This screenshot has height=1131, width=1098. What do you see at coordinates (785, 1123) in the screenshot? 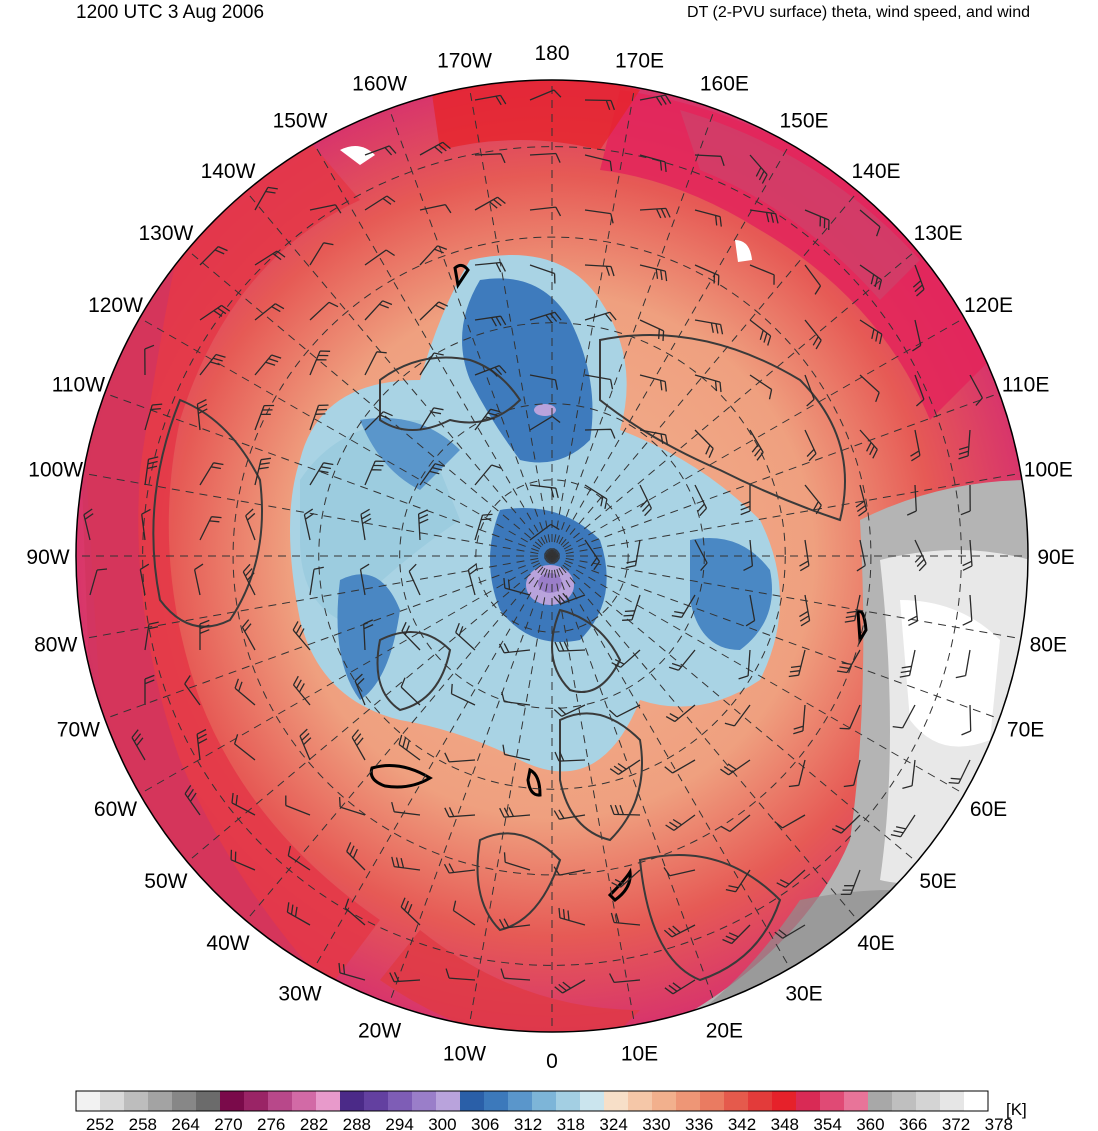
I see `colorbar-tick-label: 348` at bounding box center [785, 1123].